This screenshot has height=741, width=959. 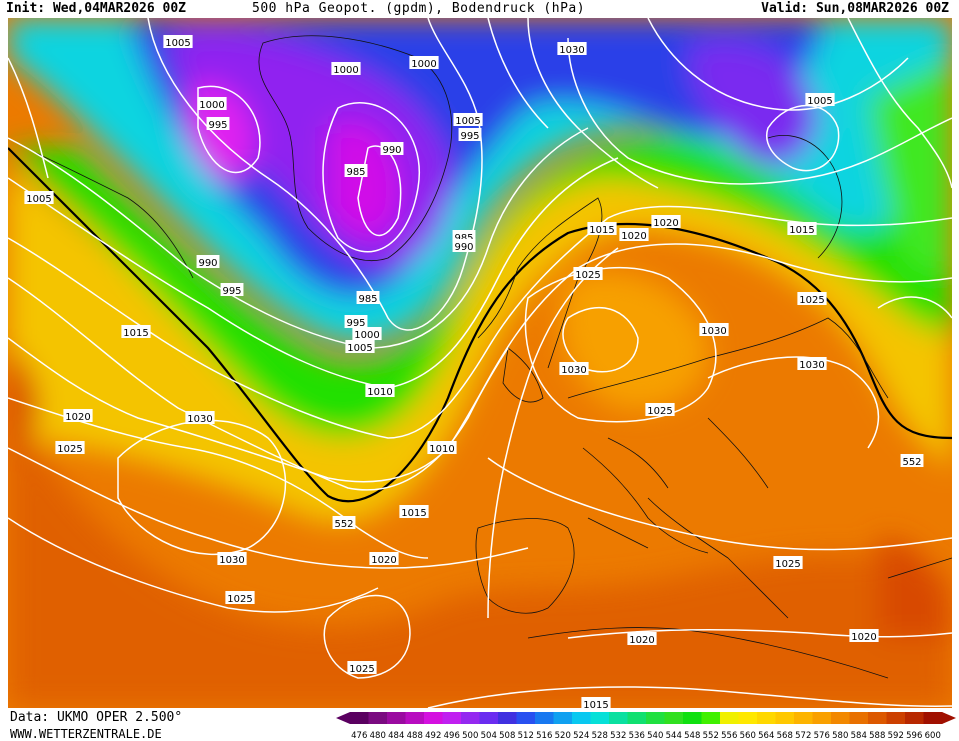 What do you see at coordinates (840, 736) in the screenshot?
I see `scale-tick-label: 580` at bounding box center [840, 736].